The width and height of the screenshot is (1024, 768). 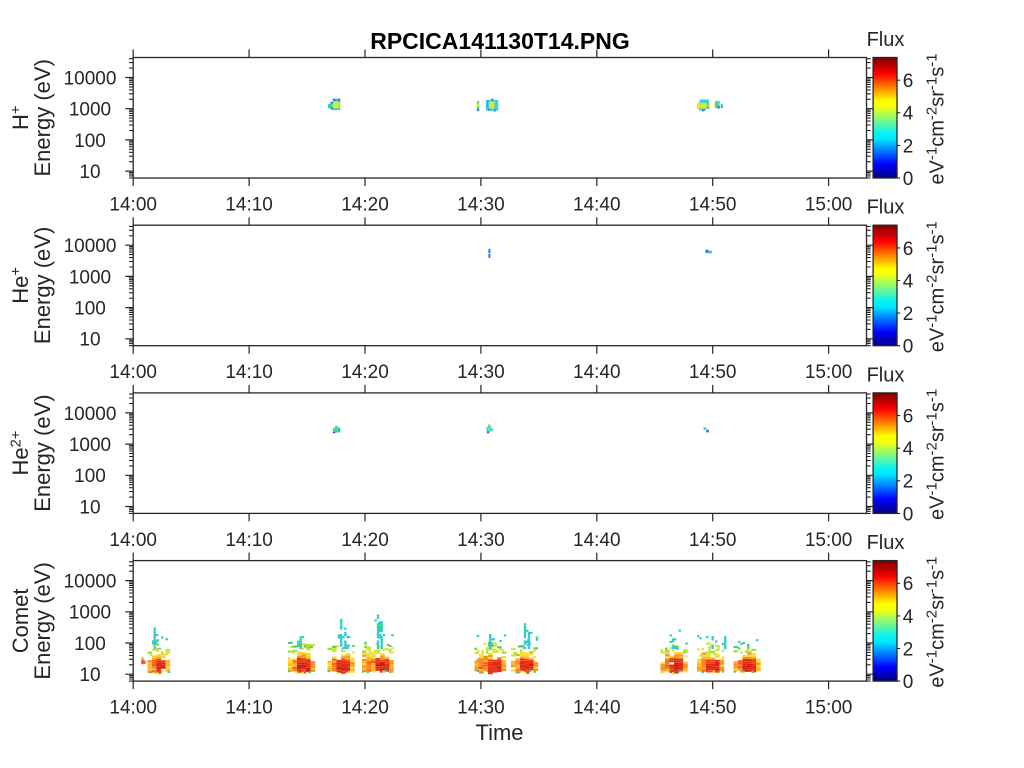 What do you see at coordinates (20, 621) in the screenshot?
I see `svg-text: Comet` at bounding box center [20, 621].